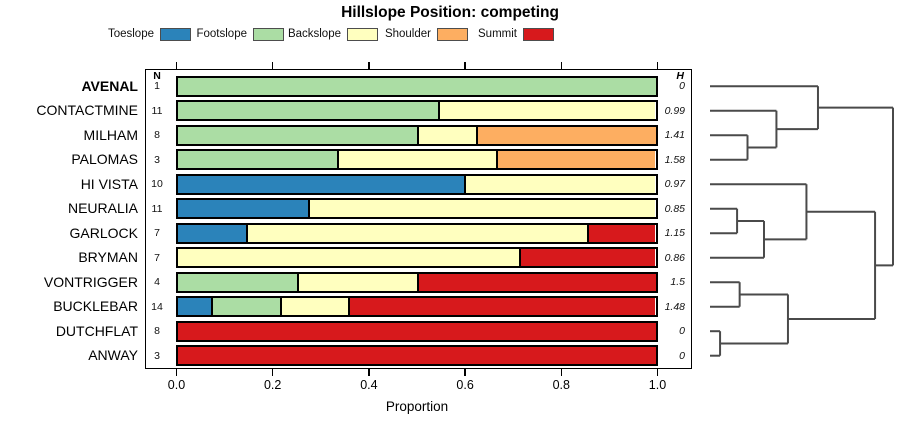  What do you see at coordinates (674, 135) in the screenshot?
I see `h-value-milham: 1.41` at bounding box center [674, 135].